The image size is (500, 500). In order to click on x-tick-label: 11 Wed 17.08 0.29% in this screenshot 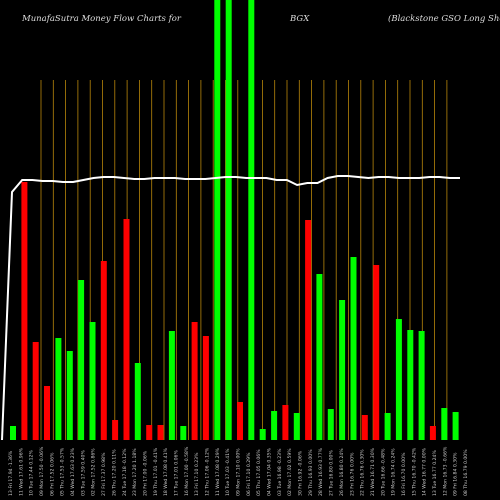, I will do `click(218, 471)`.